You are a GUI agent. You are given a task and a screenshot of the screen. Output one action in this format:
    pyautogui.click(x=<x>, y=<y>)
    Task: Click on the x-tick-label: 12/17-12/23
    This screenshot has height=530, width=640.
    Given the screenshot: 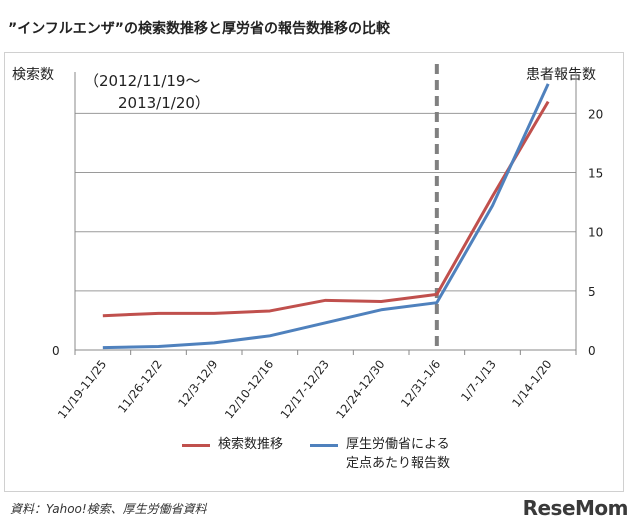 What is the action you would take?
    pyautogui.click(x=304, y=389)
    